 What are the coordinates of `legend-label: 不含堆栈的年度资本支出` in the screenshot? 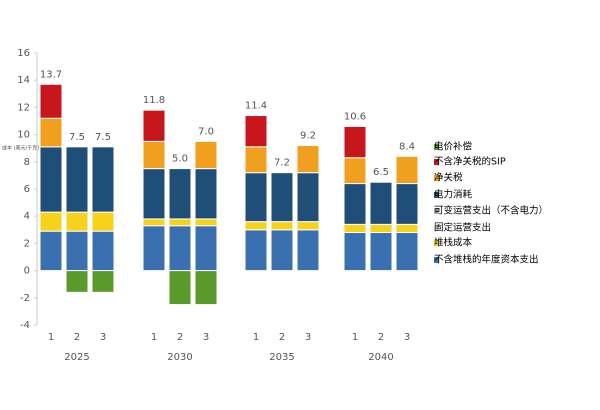 It's located at (486, 260).